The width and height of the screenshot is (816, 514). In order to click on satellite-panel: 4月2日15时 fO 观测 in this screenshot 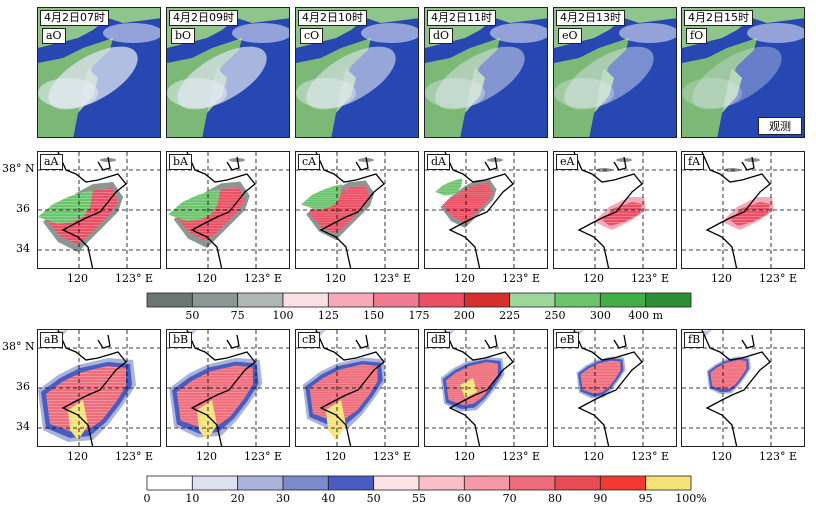, I will do `click(743, 72)`.